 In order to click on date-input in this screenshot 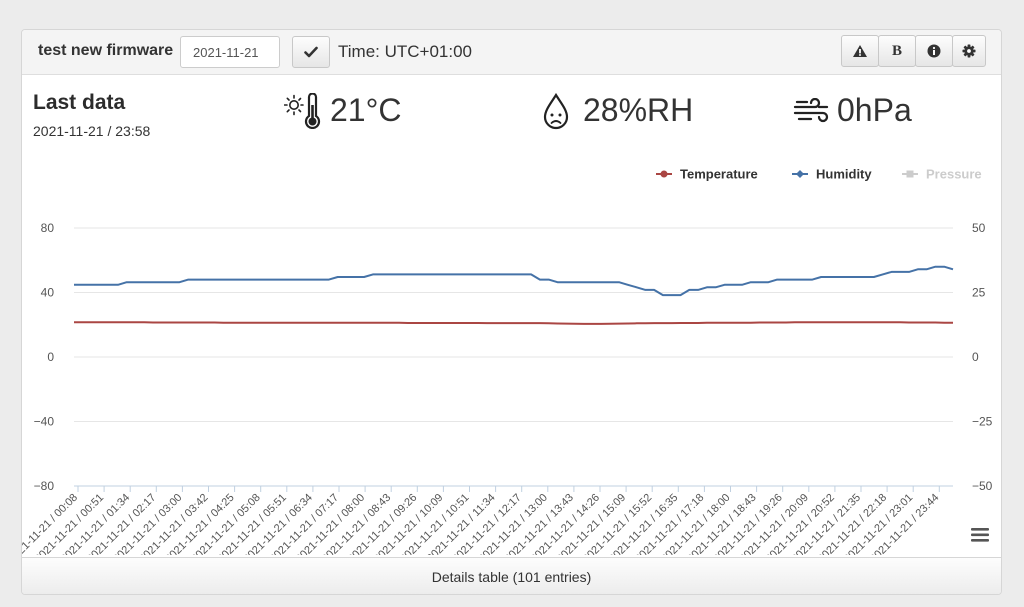, I will do `click(230, 52)`.